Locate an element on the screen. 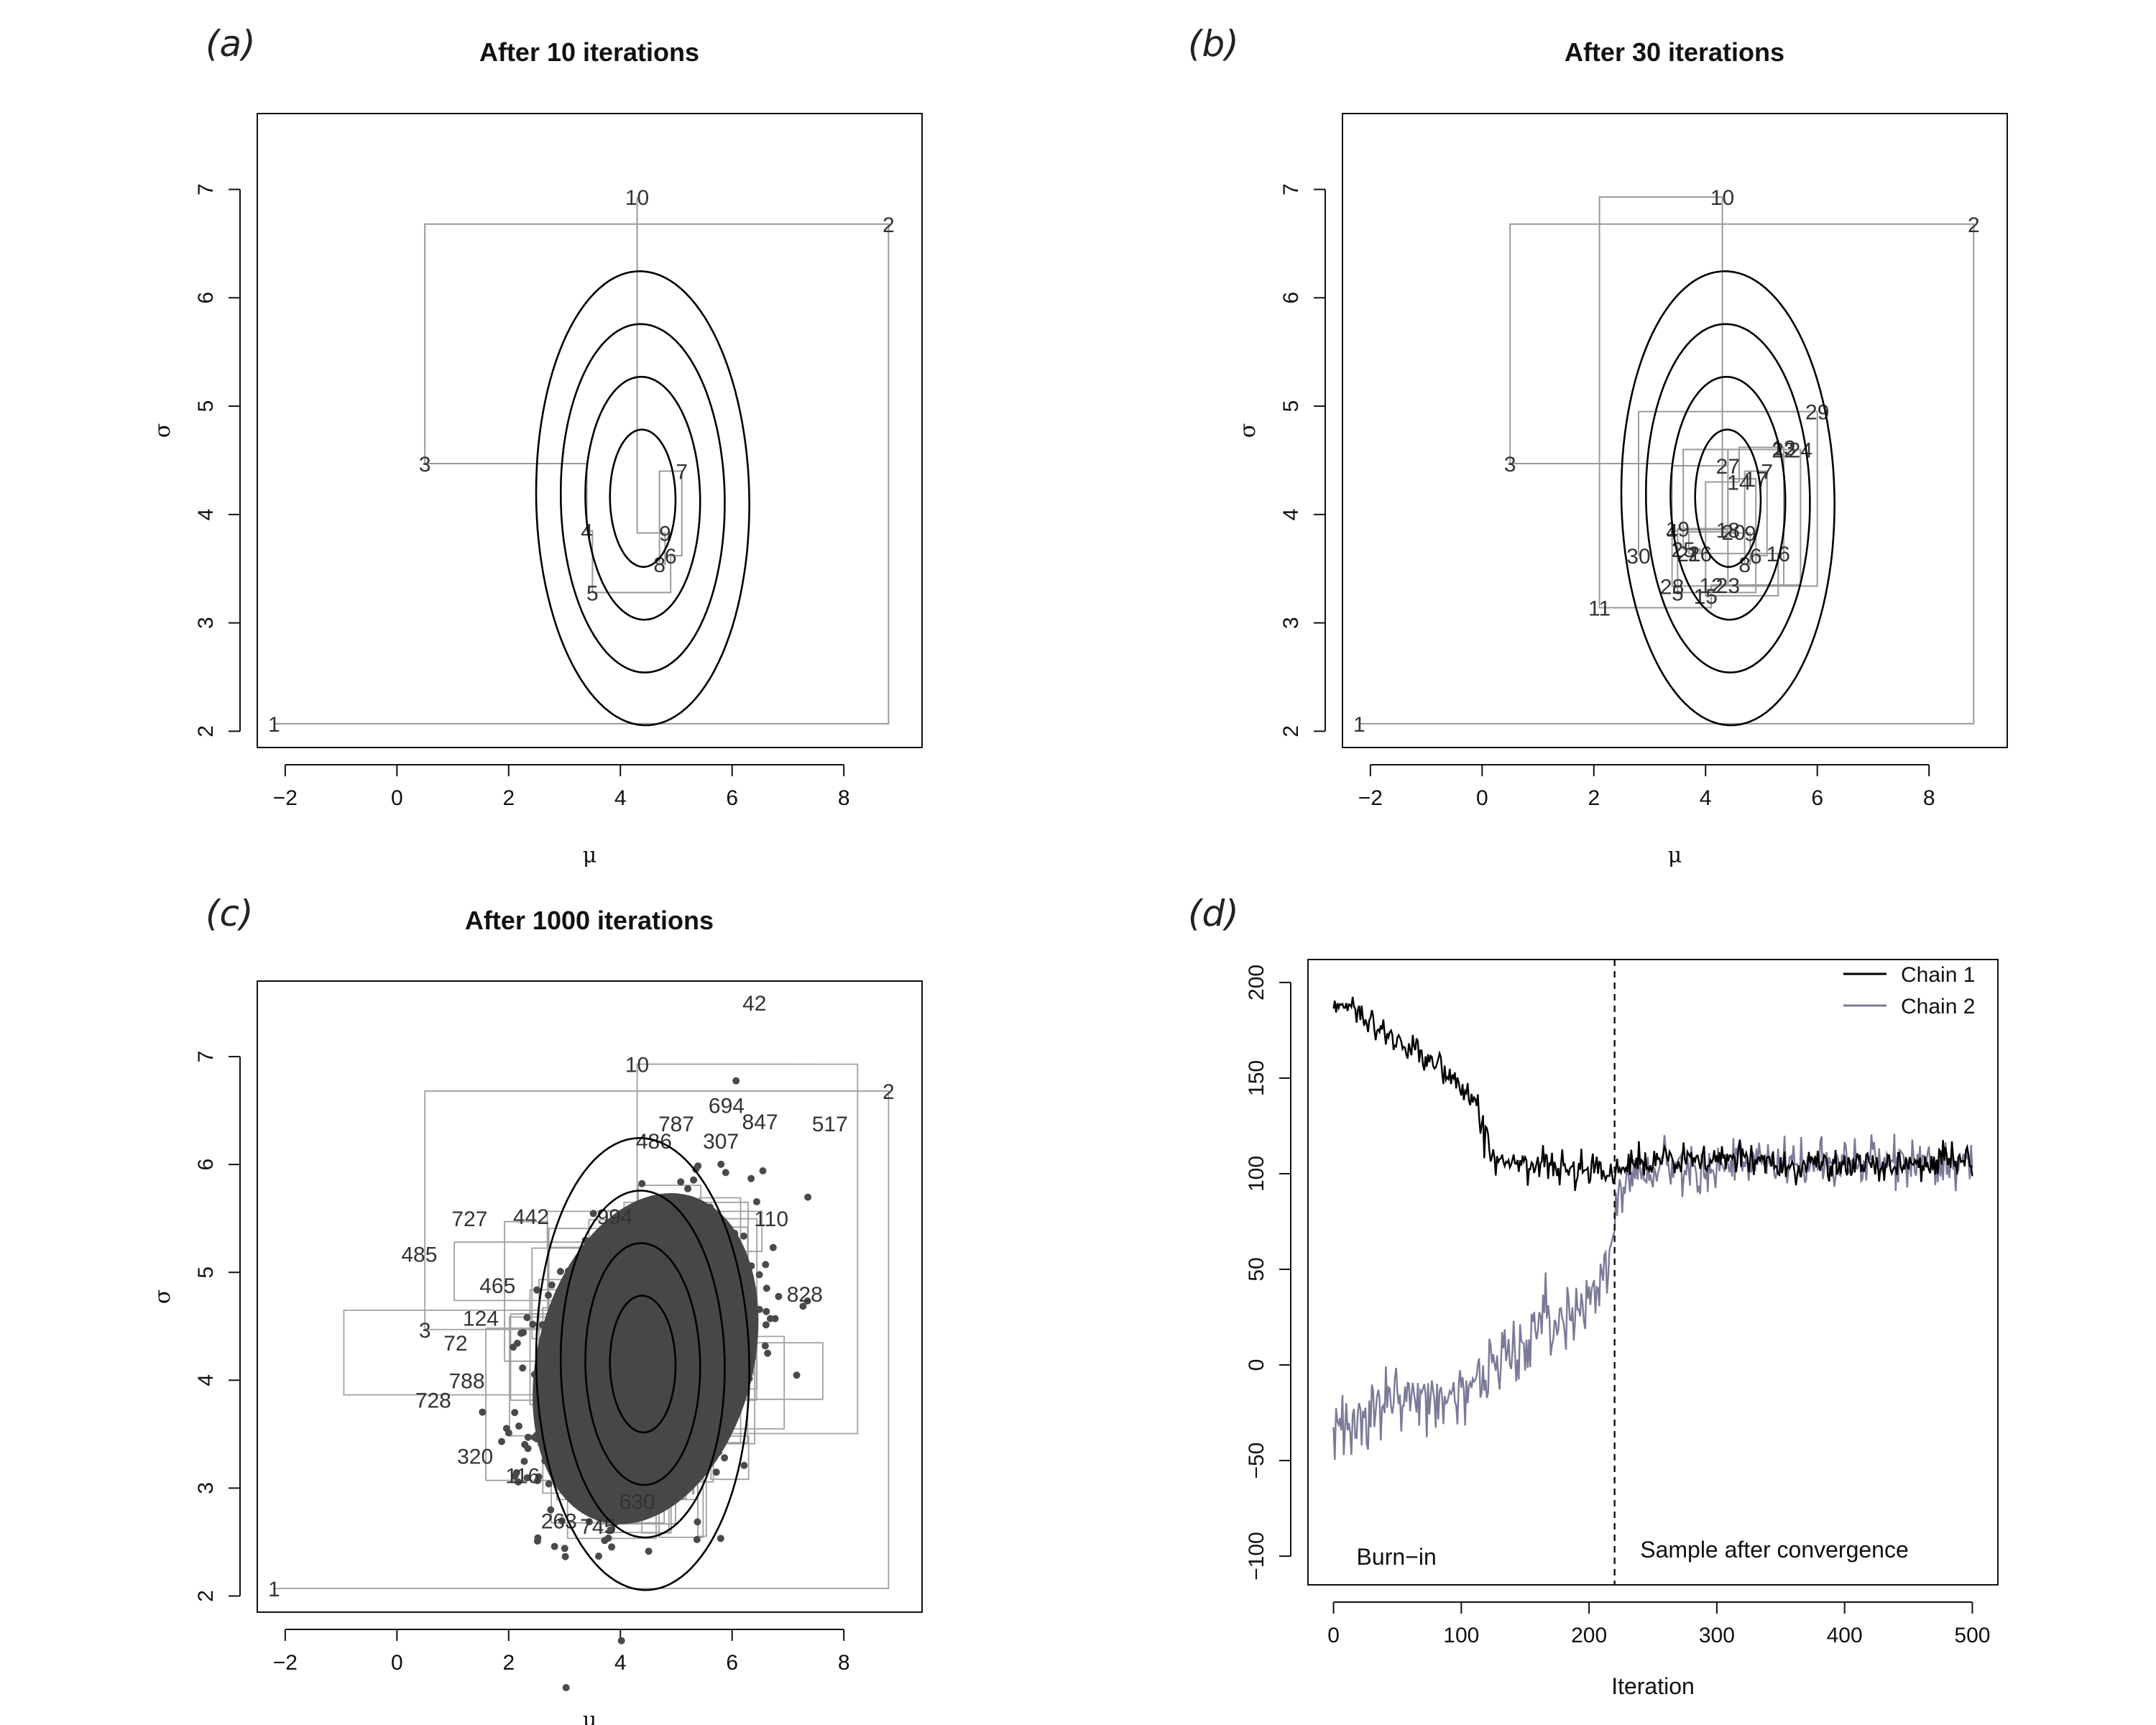  panel-letter: (d) is located at coordinates (1213, 913).